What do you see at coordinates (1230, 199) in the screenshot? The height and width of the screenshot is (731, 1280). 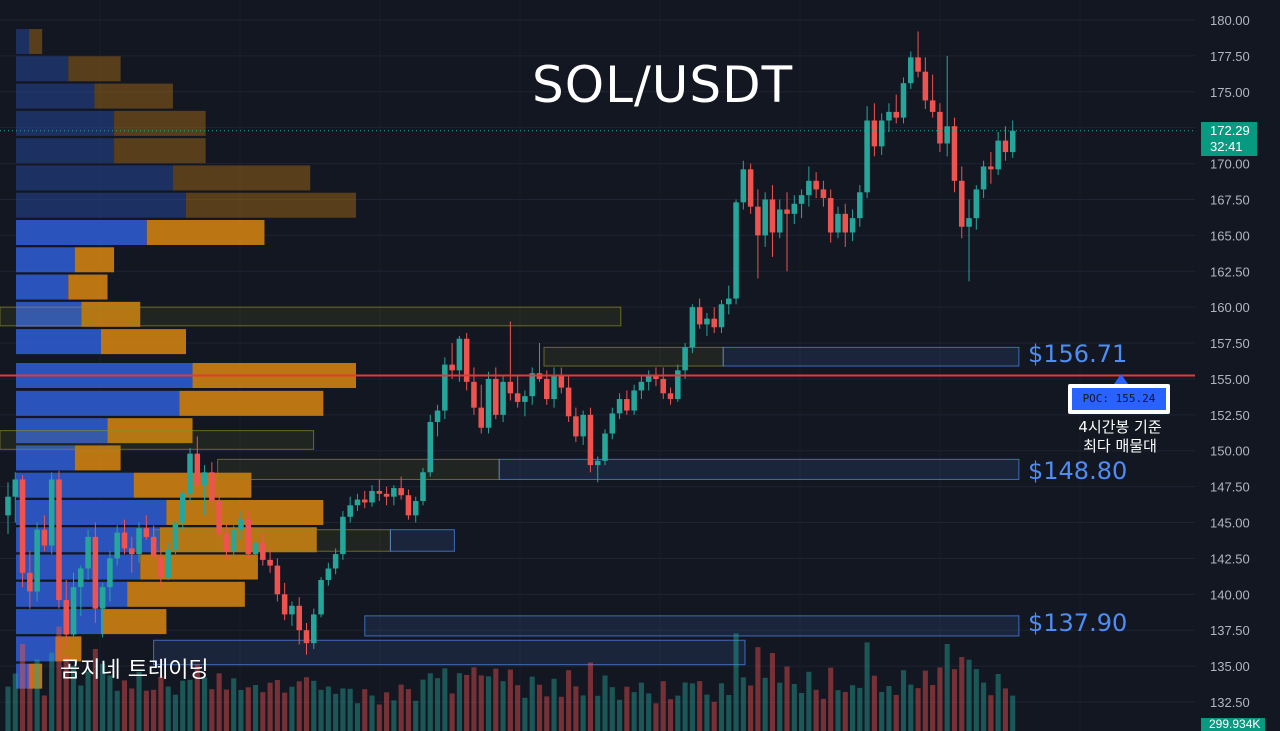 I see `y-tick-label: 167.50` at bounding box center [1230, 199].